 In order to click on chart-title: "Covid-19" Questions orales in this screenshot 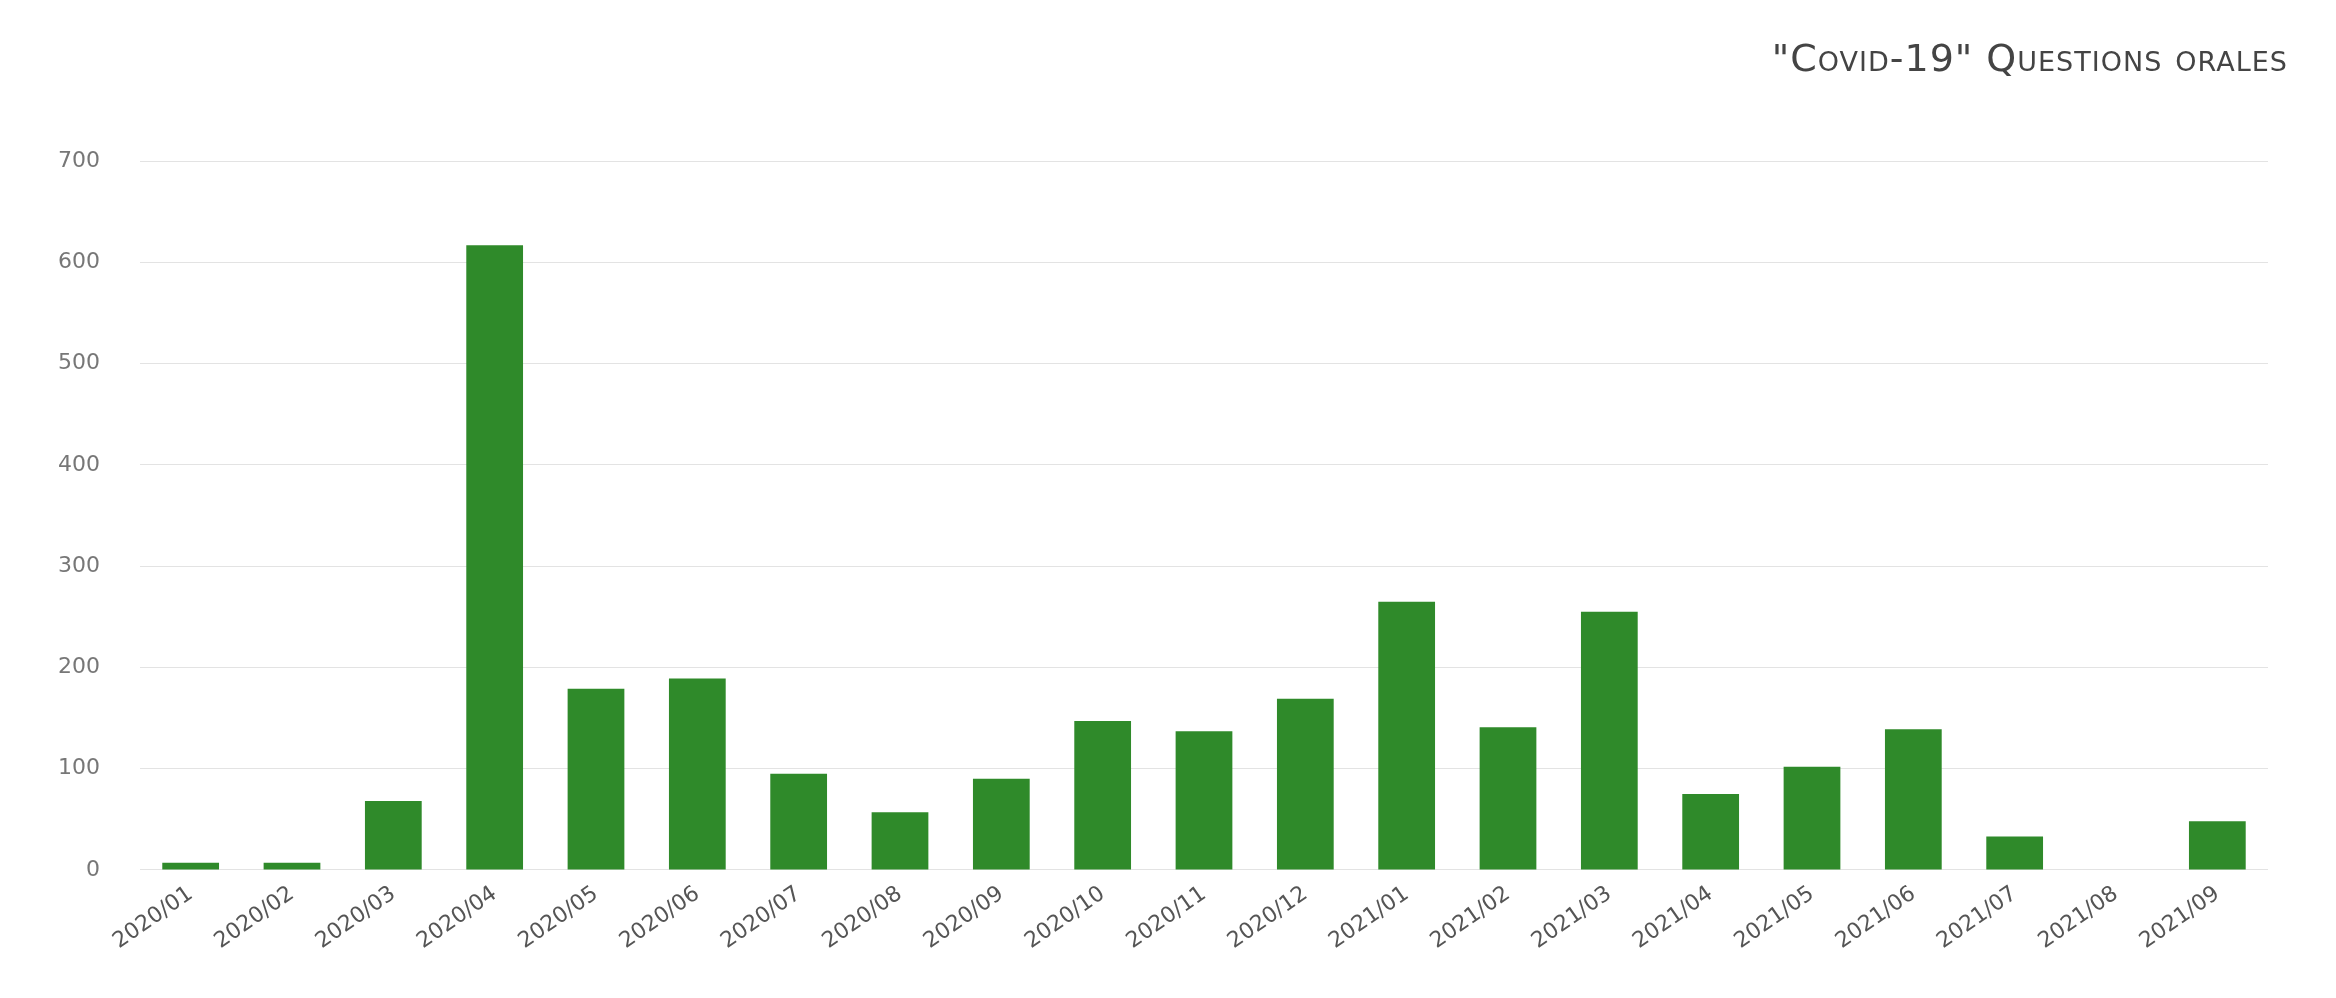, I will do `click(2029, 58)`.